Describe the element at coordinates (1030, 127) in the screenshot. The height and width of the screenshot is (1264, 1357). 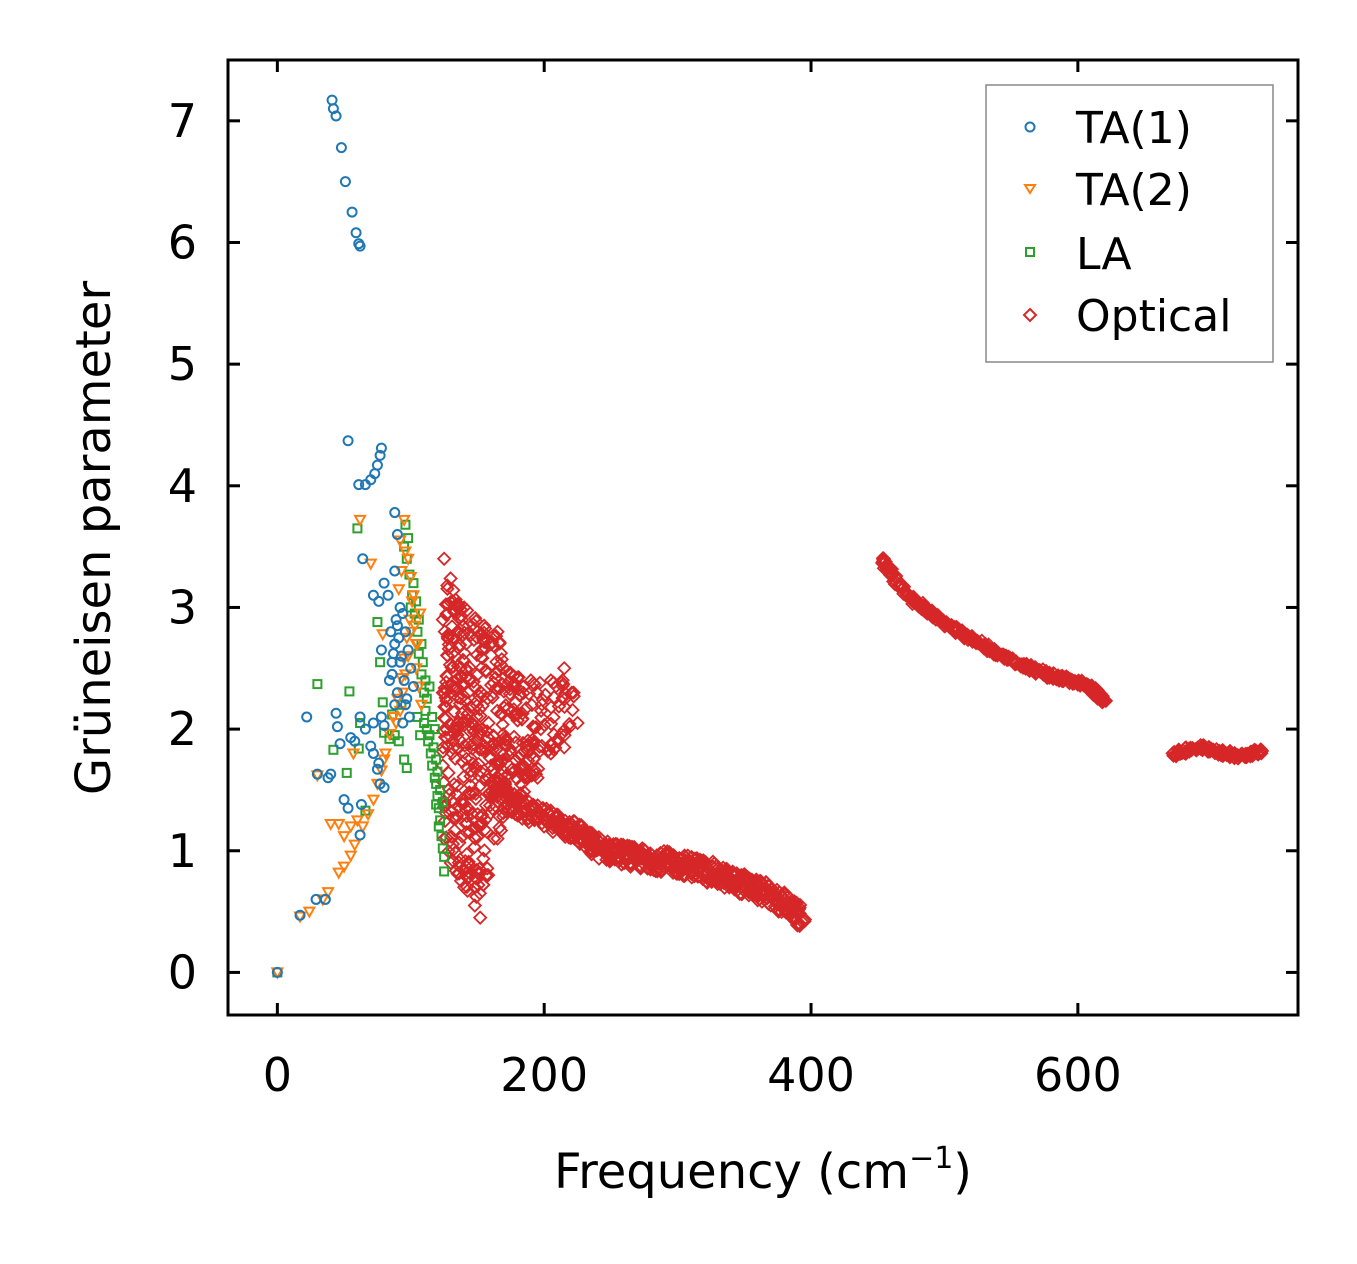
I see `legend-marker-ta1` at that location.